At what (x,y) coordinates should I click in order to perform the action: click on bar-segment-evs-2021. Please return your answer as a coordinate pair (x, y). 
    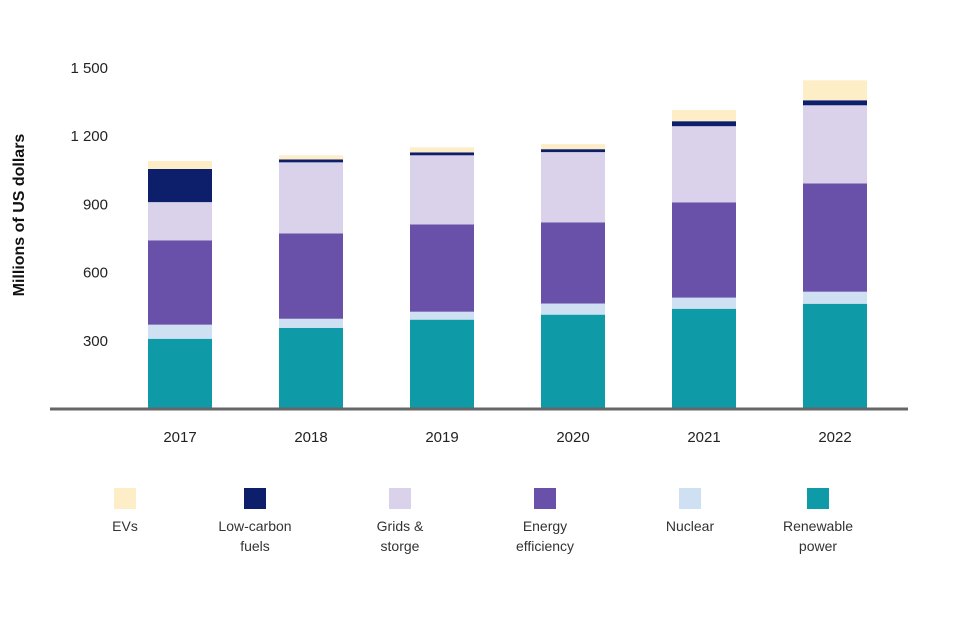
    Looking at the image, I should click on (704, 116).